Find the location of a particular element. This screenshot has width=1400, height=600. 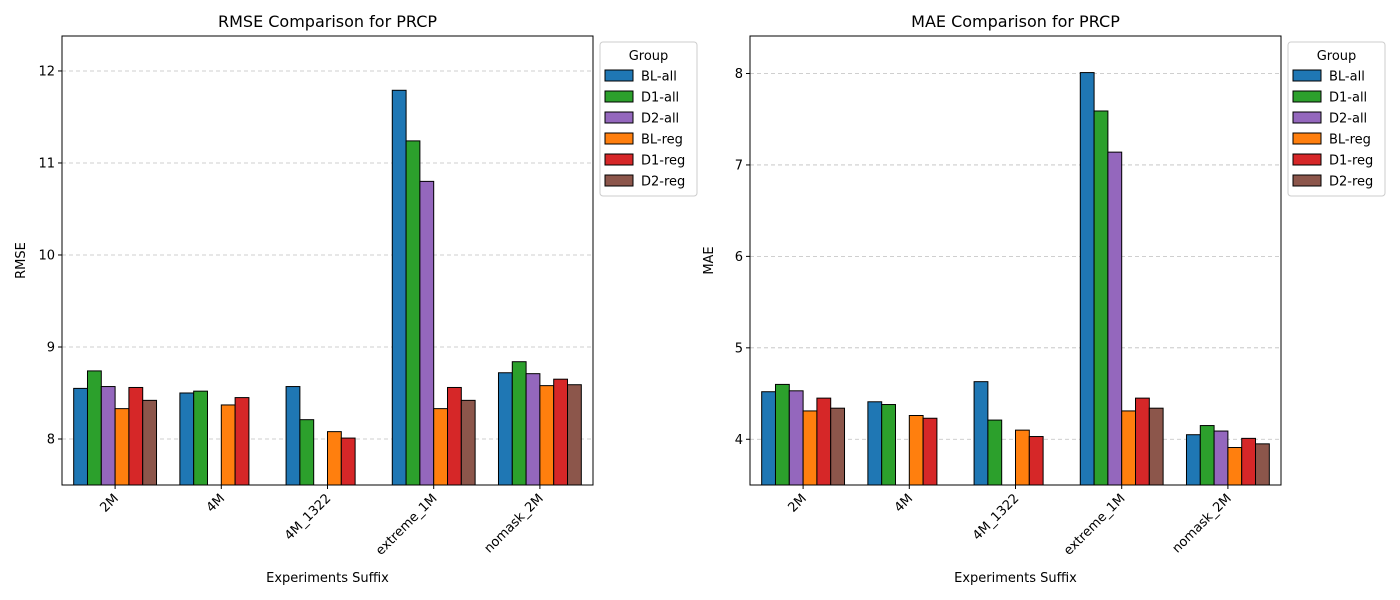

bar-D1-all-extreme_1M is located at coordinates (1101, 298).